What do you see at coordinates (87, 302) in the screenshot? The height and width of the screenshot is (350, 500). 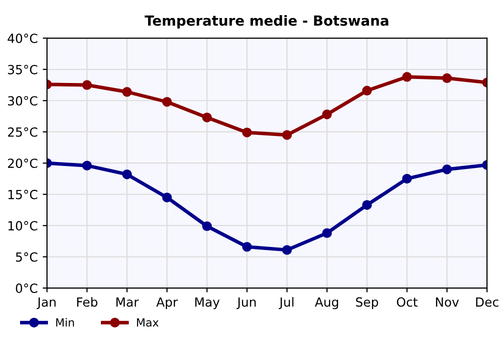 I see `x-tick-label: Feb` at bounding box center [87, 302].